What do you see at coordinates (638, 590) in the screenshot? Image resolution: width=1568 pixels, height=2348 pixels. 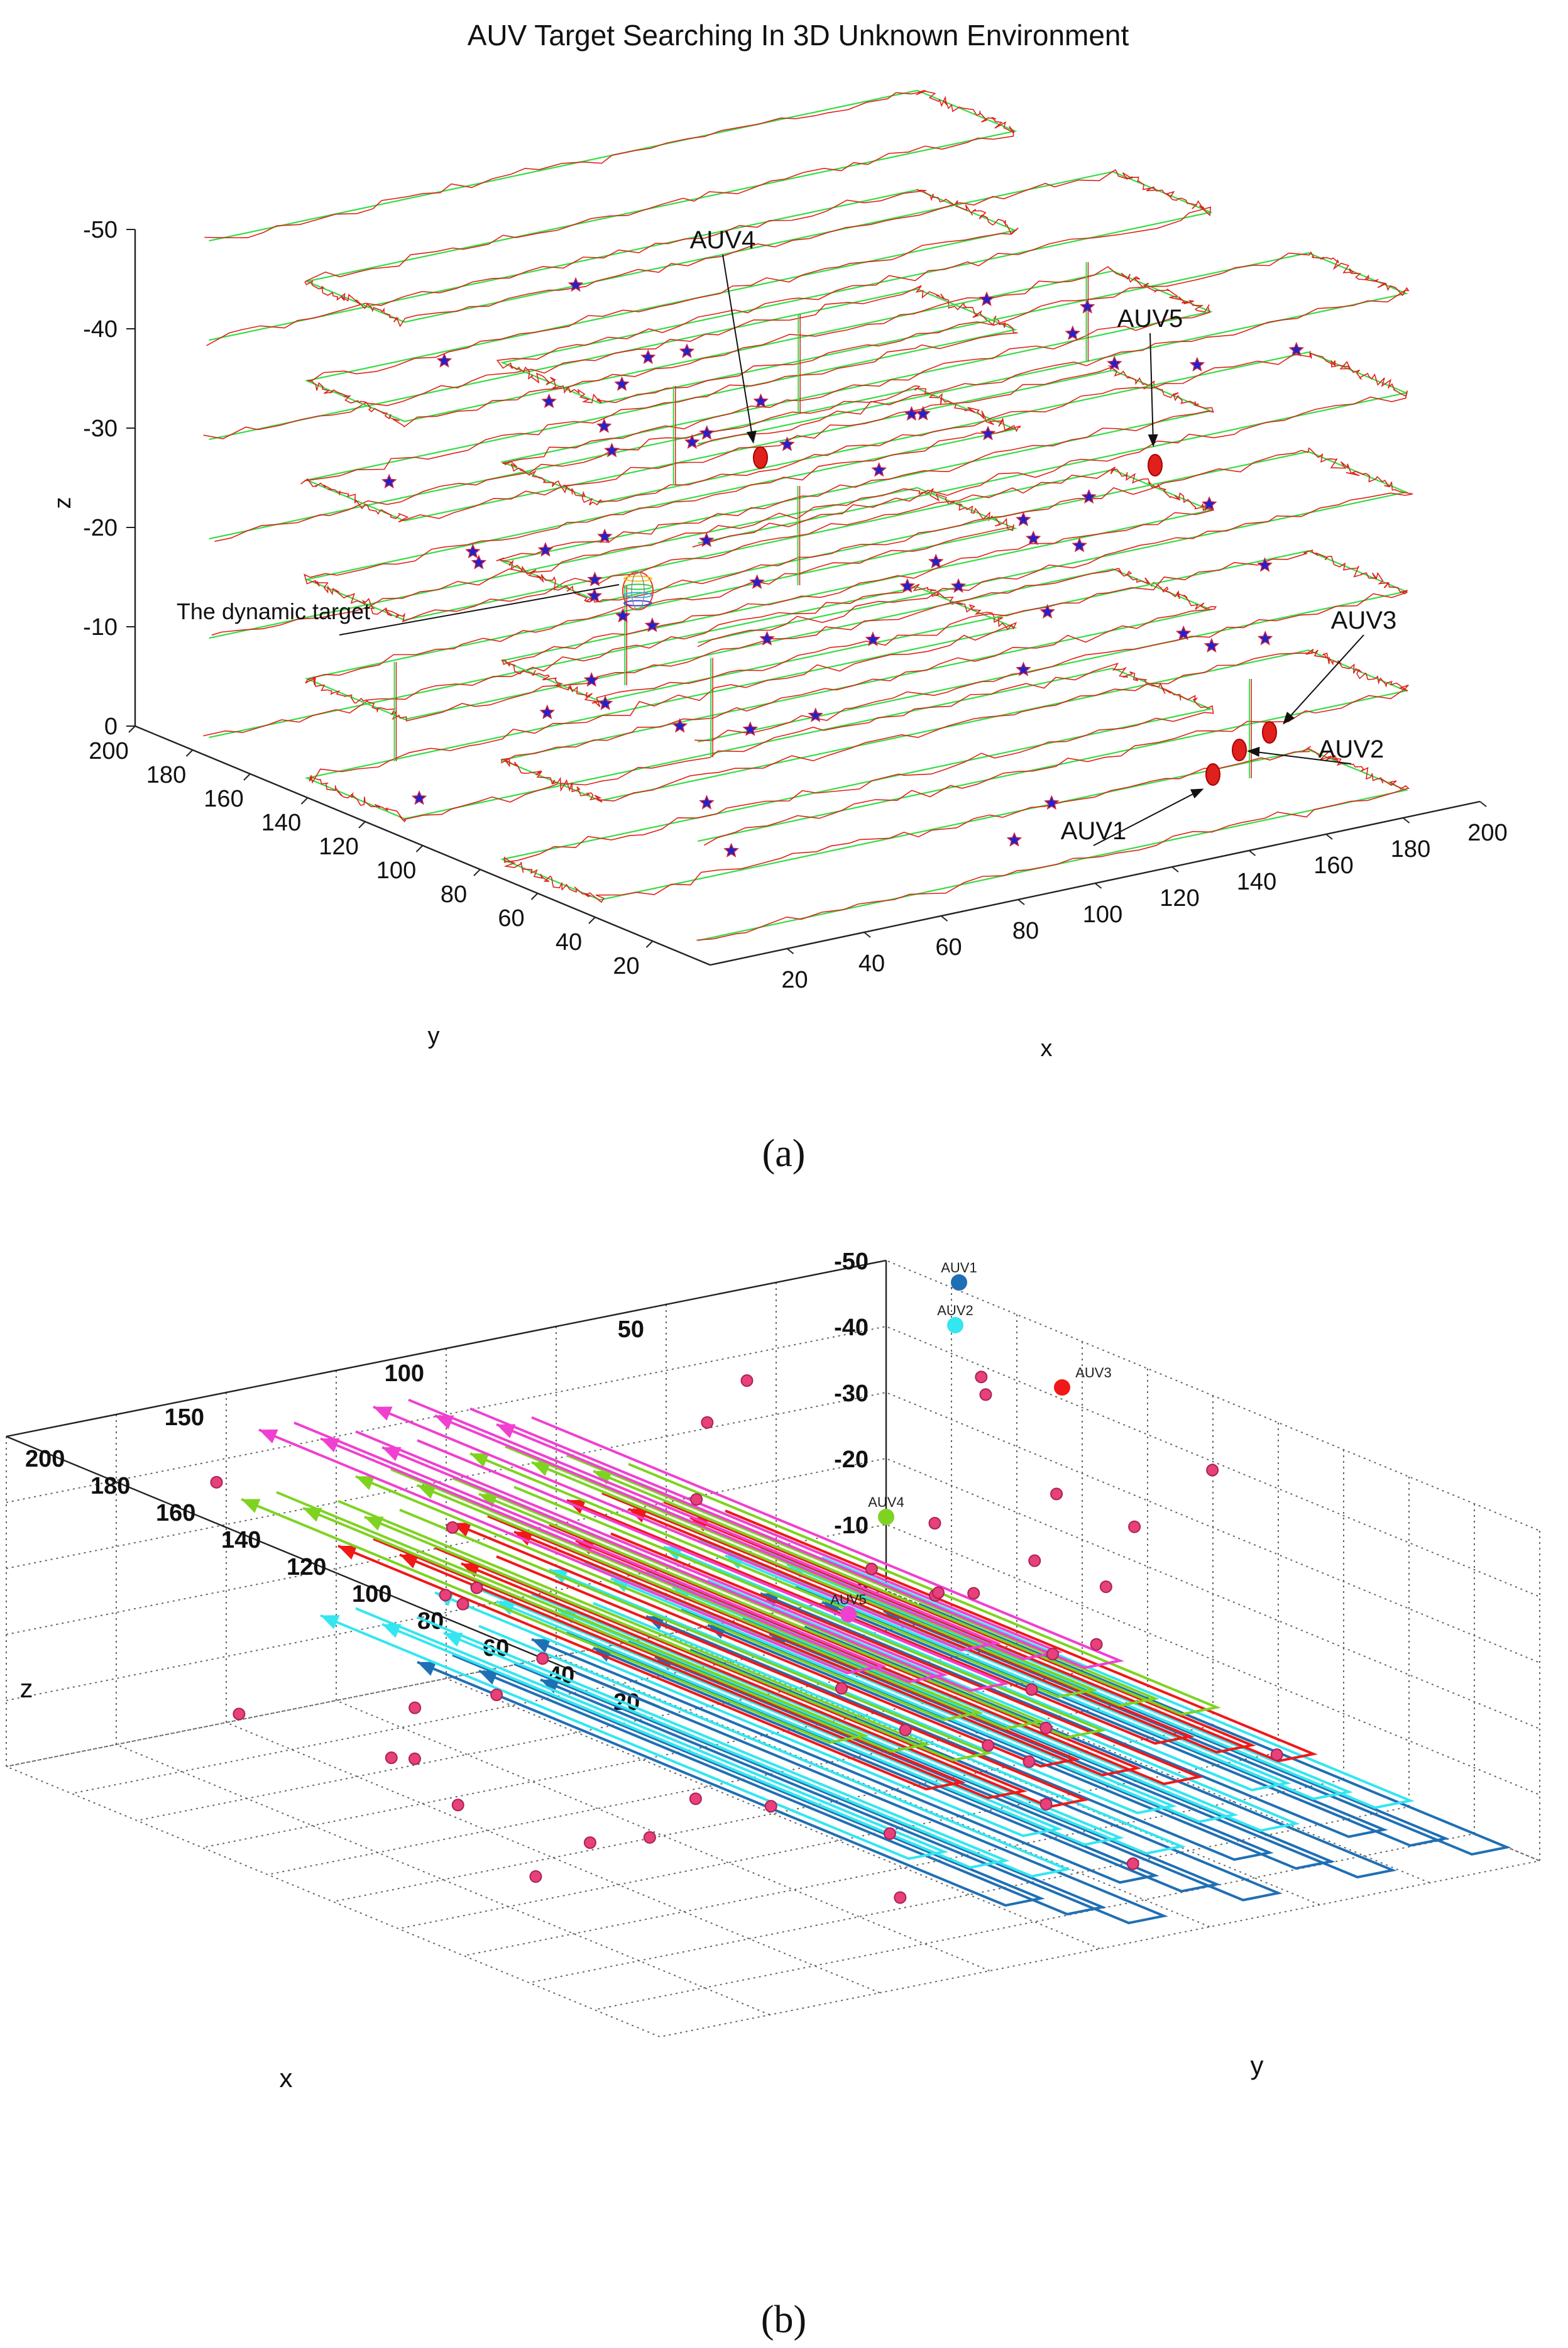 I see `dynamic-target-sphere` at bounding box center [638, 590].